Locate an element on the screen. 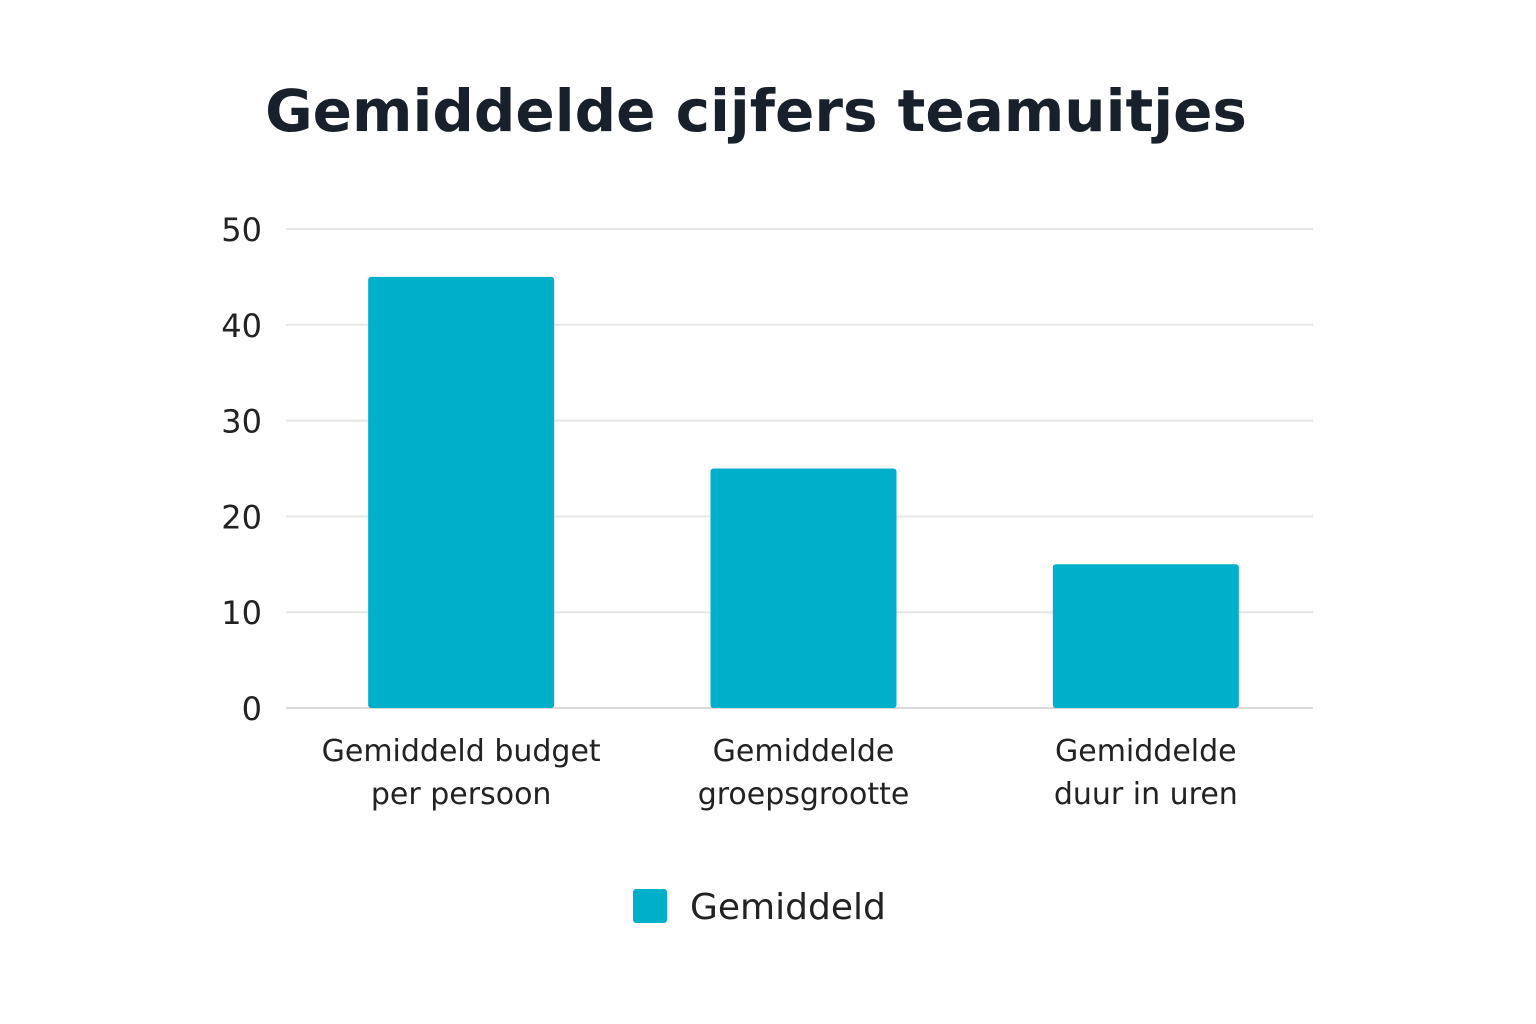 This screenshot has width=1536, height=1024. x-category-label: groepsgrootte is located at coordinates (804, 794).